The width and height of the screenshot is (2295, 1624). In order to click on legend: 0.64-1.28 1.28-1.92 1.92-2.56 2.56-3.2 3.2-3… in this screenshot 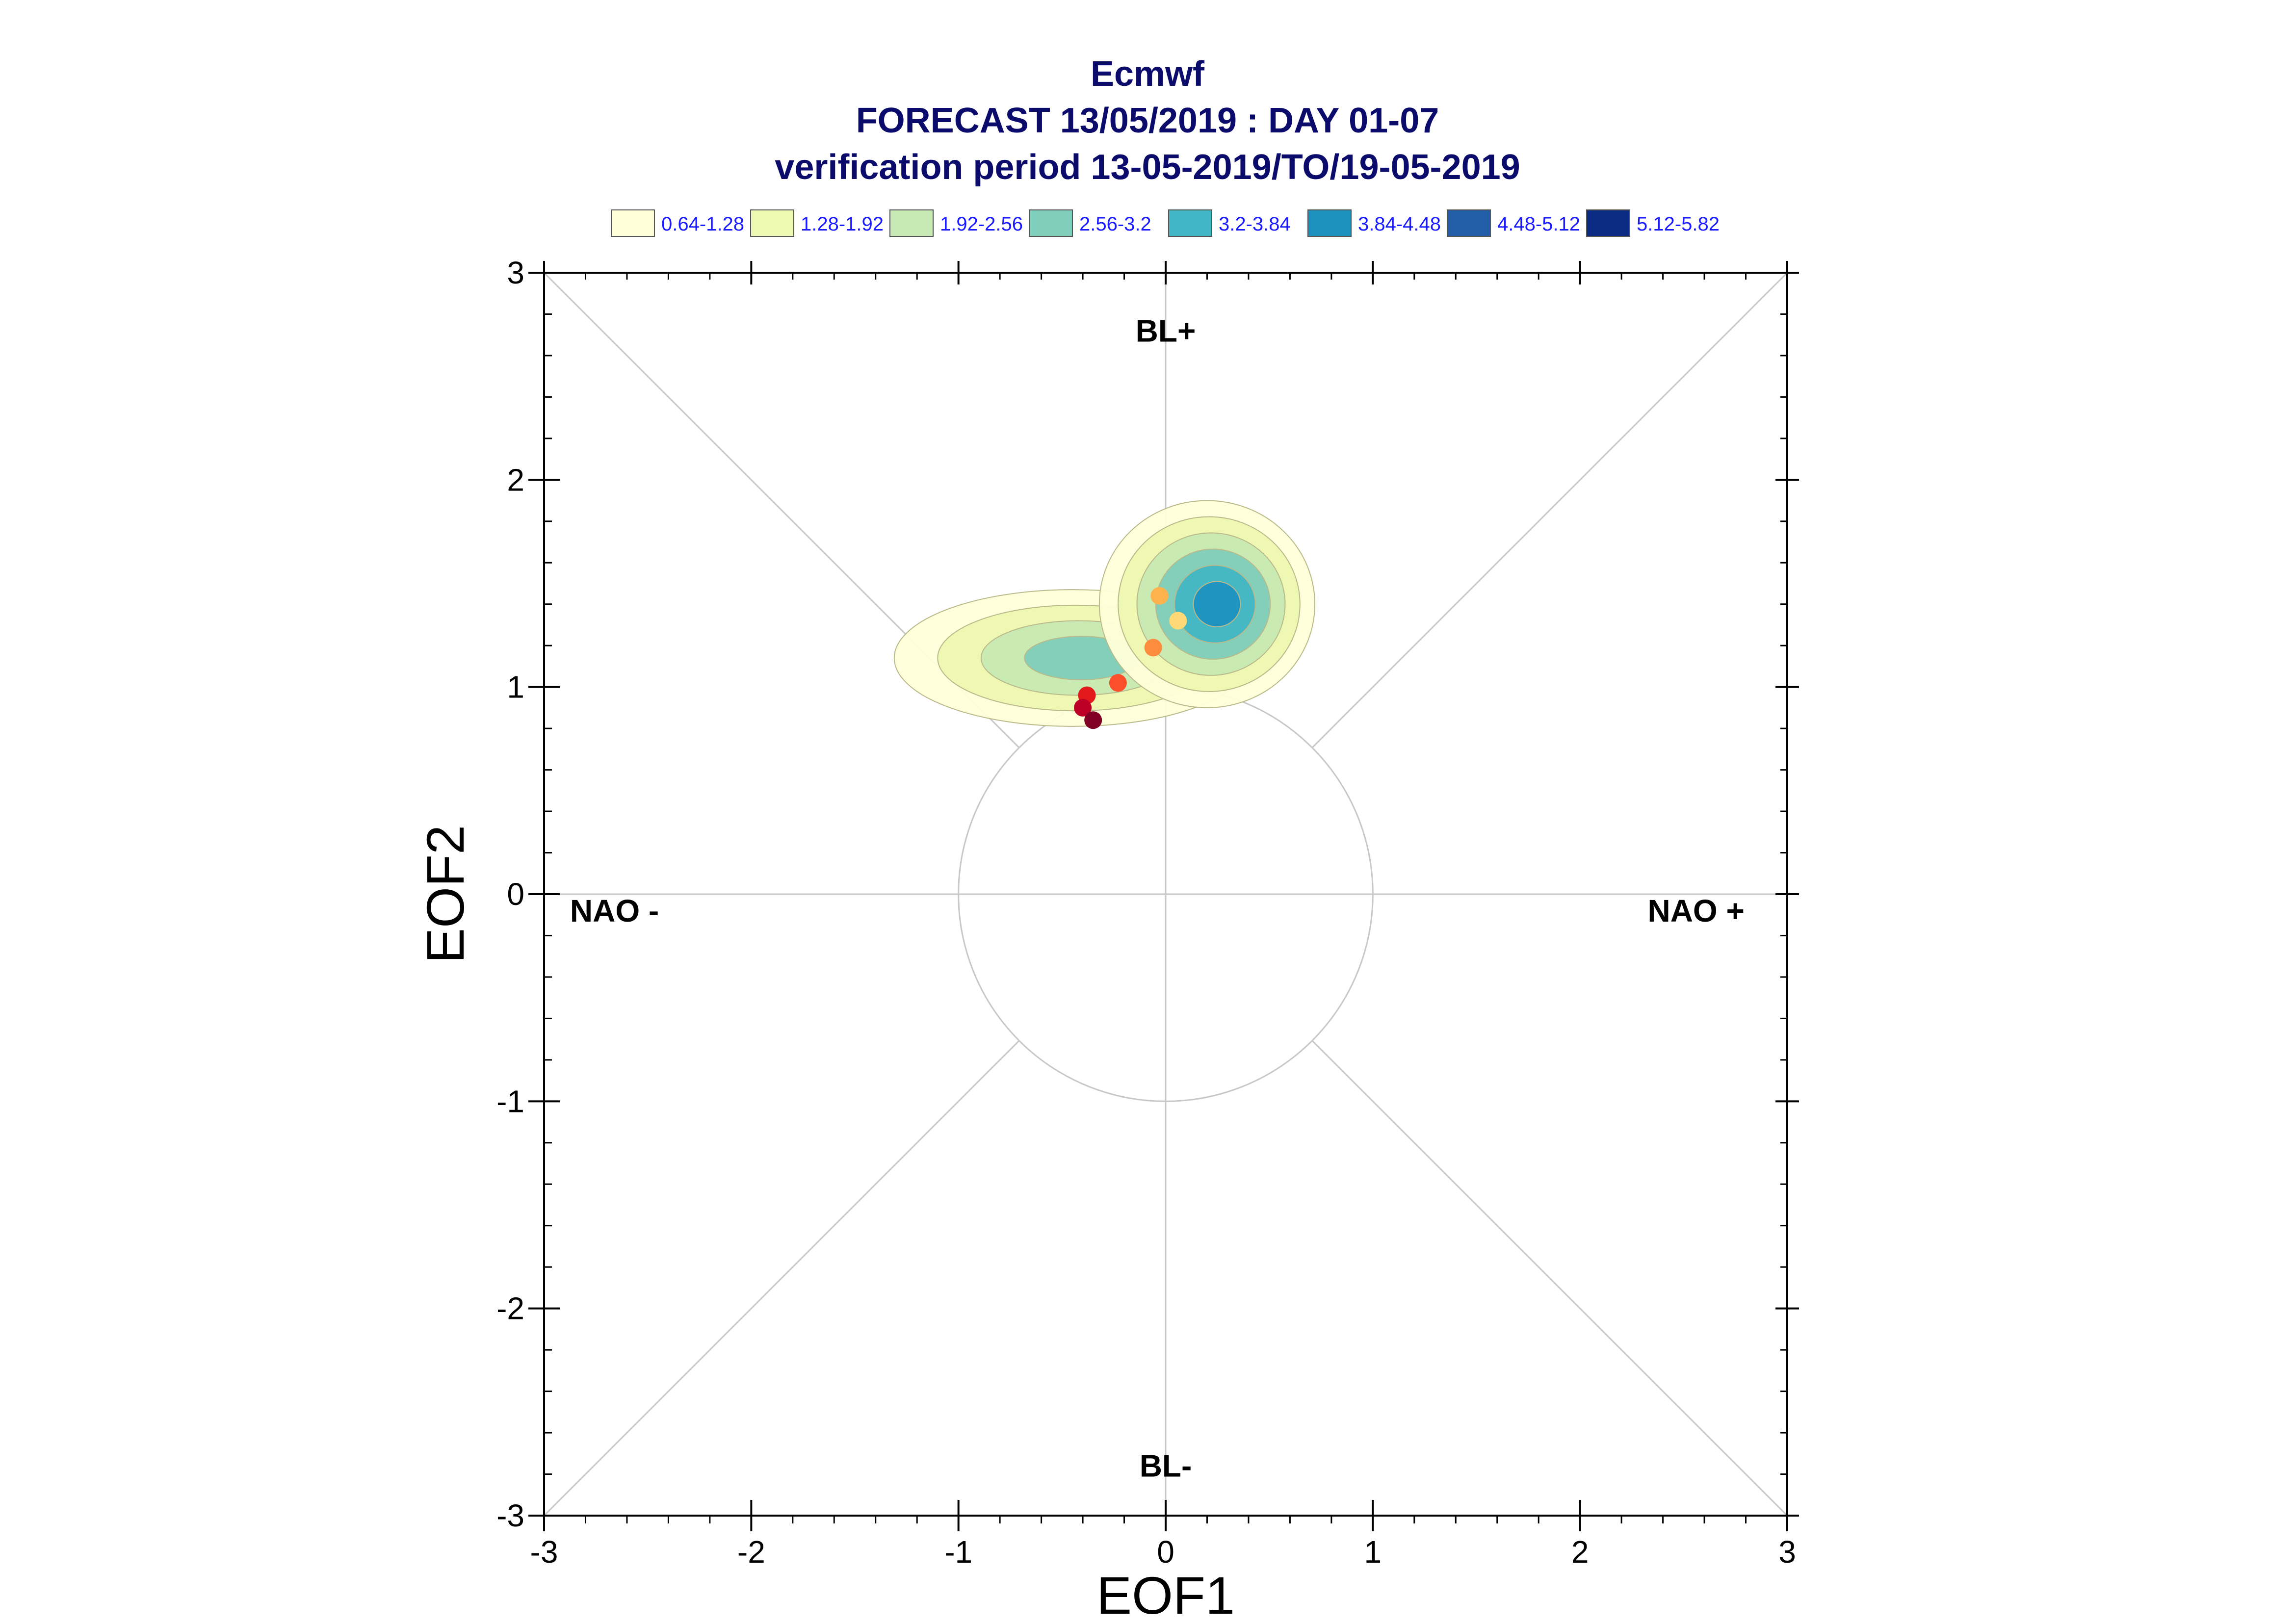, I will do `click(1166, 223)`.